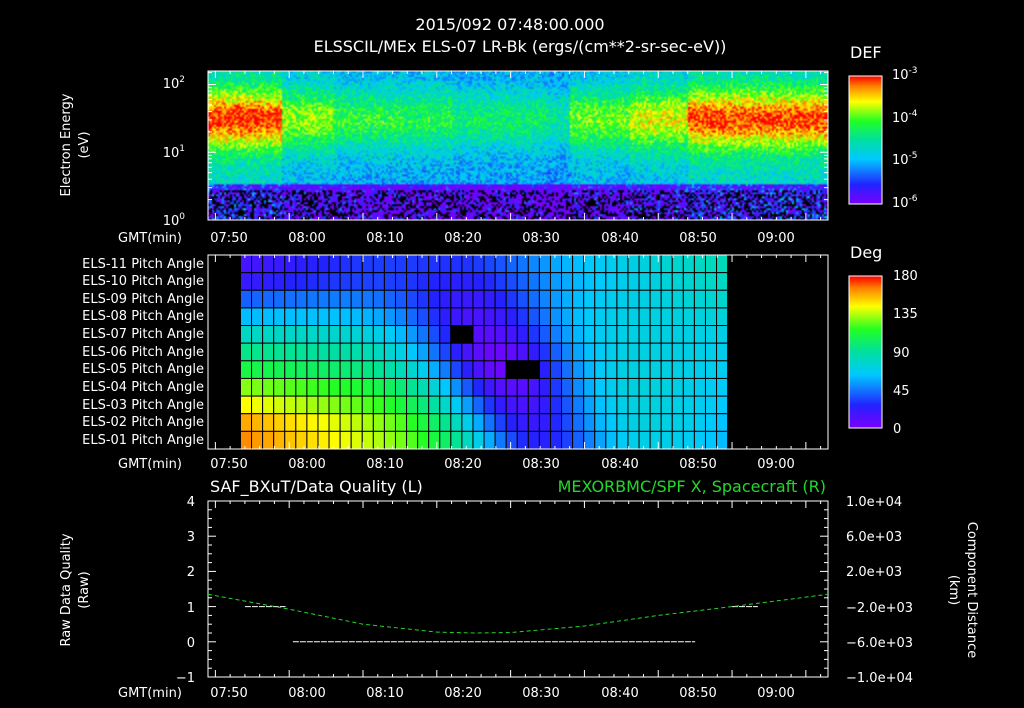  I want to click on pitch-row-label: ELS-09 Pitch Angle, so click(143, 299).